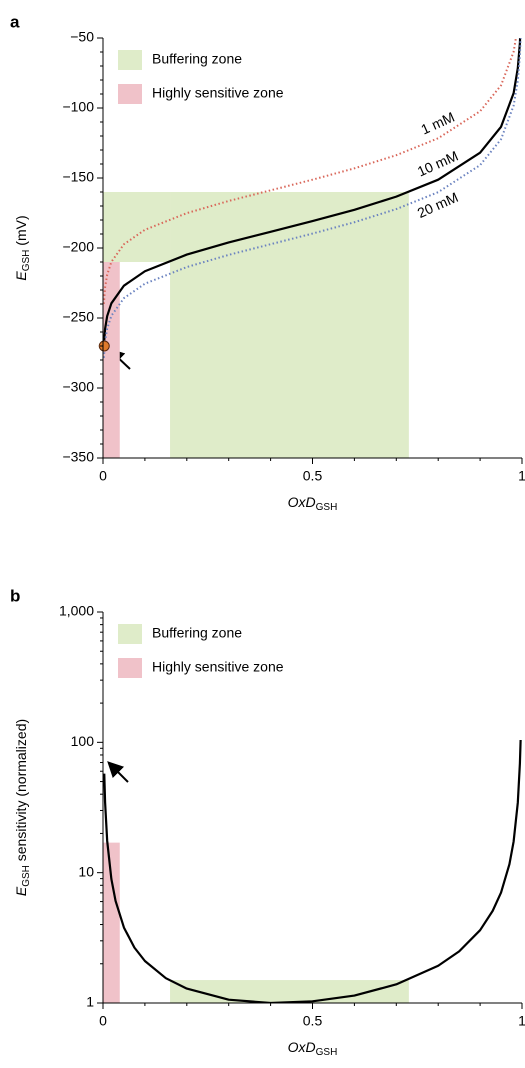  I want to click on y-label-rest: sensitivity (normalized), so click(21, 792).